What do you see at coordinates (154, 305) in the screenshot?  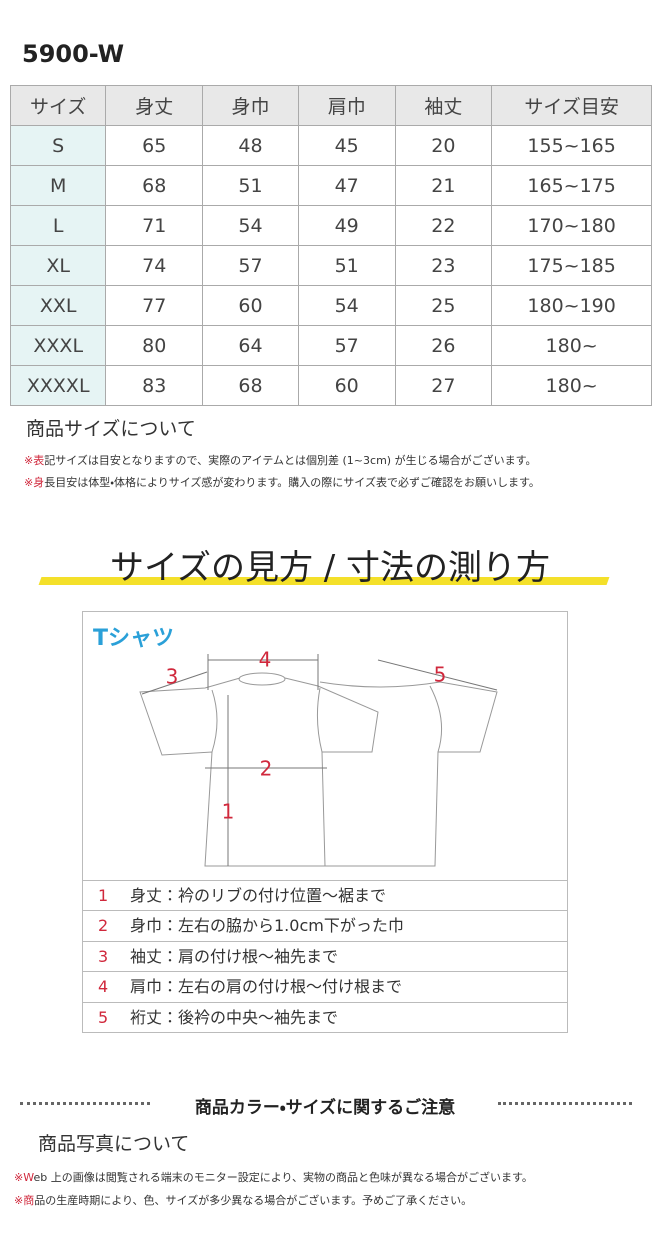 I see `cell: 77` at bounding box center [154, 305].